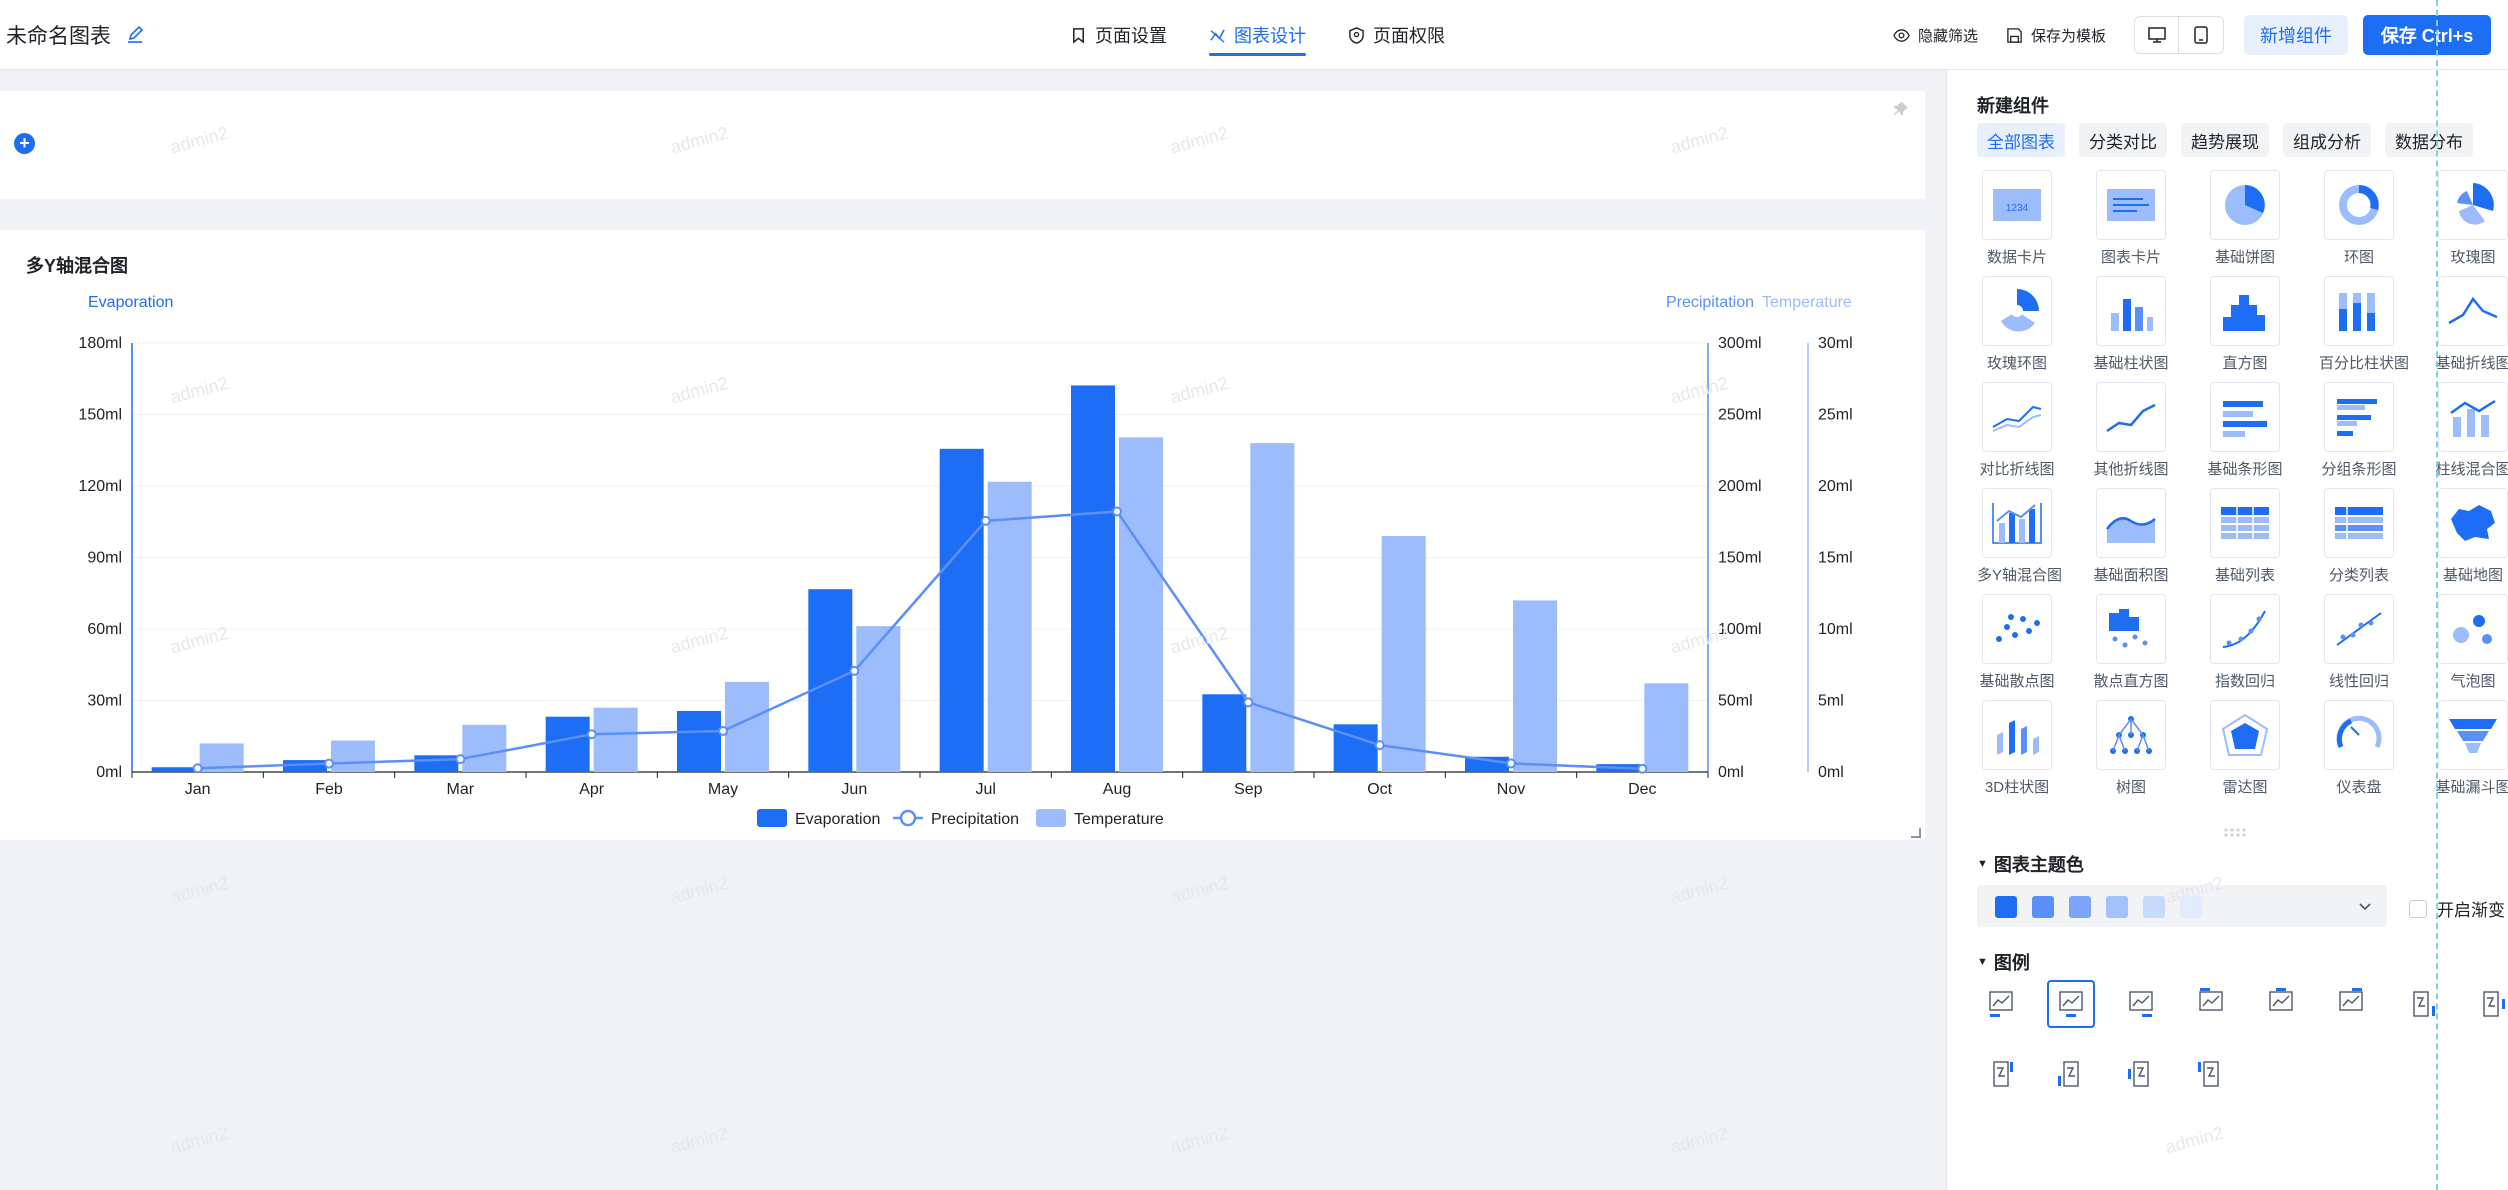  What do you see at coordinates (1982, 962) in the screenshot?
I see `collapse-triangle-icon: ▼` at bounding box center [1982, 962].